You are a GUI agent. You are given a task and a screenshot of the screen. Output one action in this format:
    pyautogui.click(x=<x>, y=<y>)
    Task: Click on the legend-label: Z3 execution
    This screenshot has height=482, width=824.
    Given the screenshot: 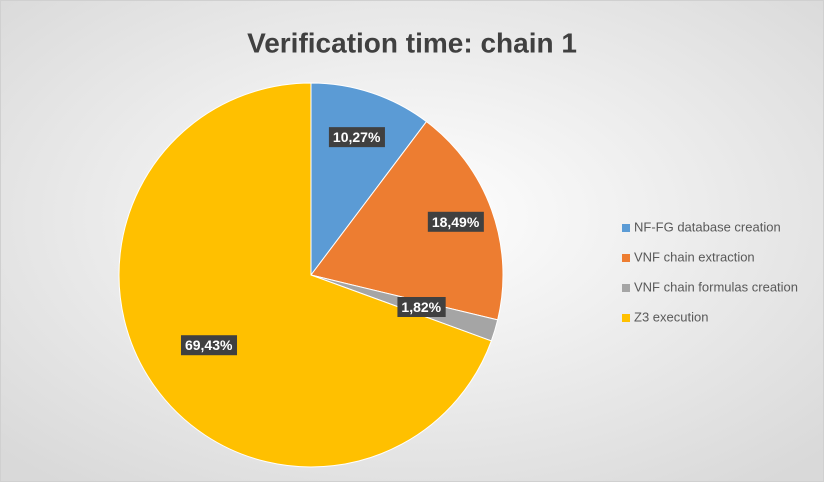 What is the action you would take?
    pyautogui.click(x=671, y=316)
    